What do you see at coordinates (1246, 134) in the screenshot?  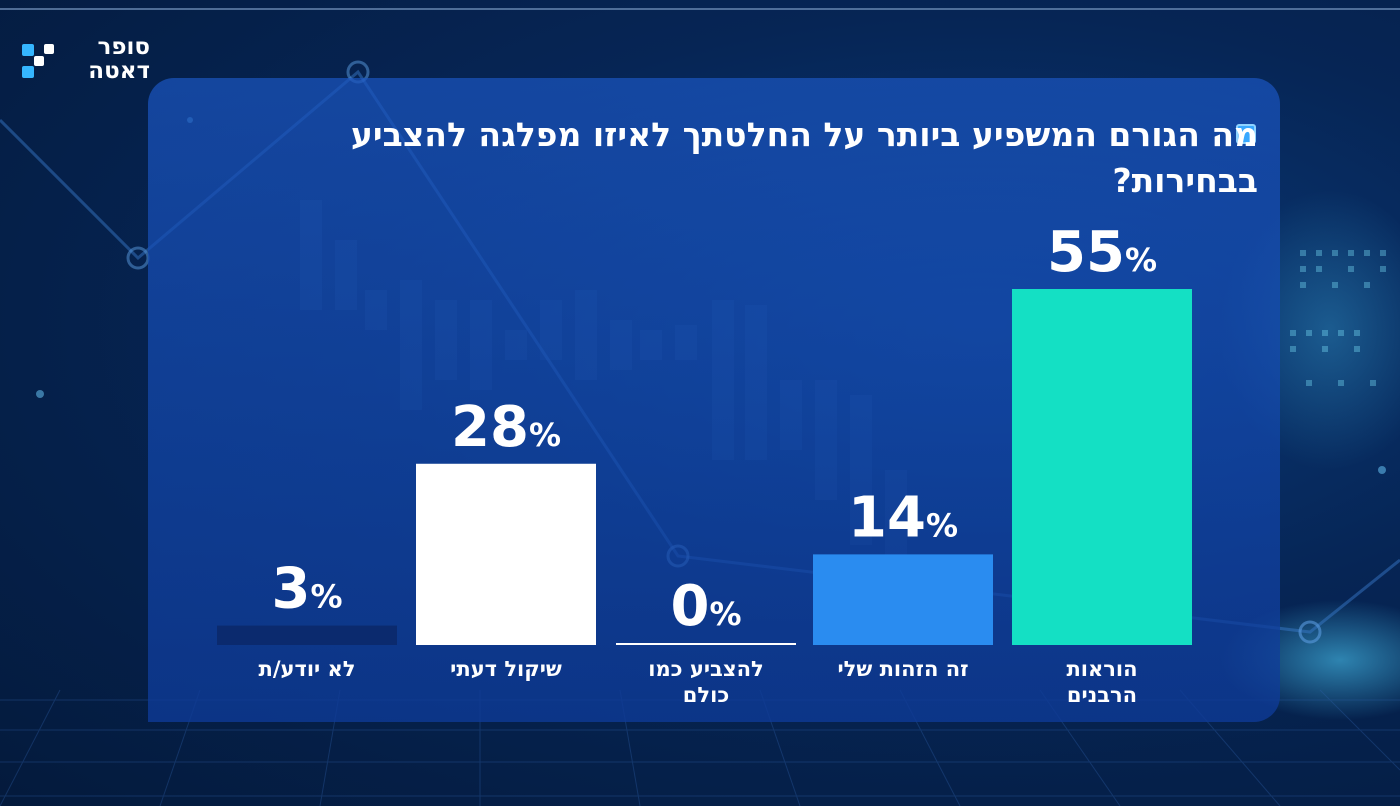 I see `square-bullet-icon` at bounding box center [1246, 134].